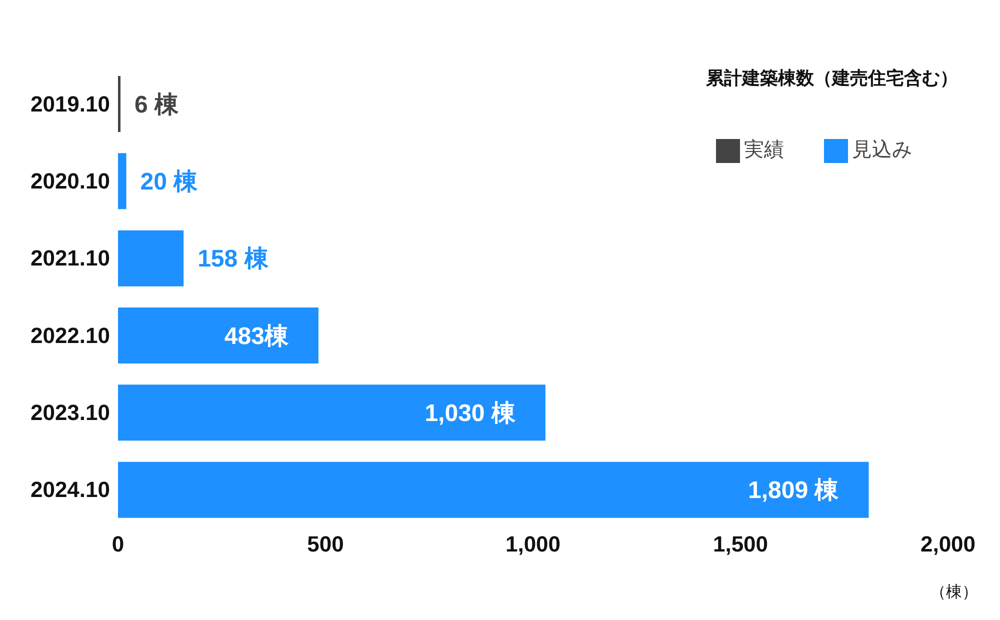 Image resolution: width=1000 pixels, height=620 pixels. Describe the element at coordinates (70, 258) in the screenshot. I see `y-tick-label: 2021.10` at that location.